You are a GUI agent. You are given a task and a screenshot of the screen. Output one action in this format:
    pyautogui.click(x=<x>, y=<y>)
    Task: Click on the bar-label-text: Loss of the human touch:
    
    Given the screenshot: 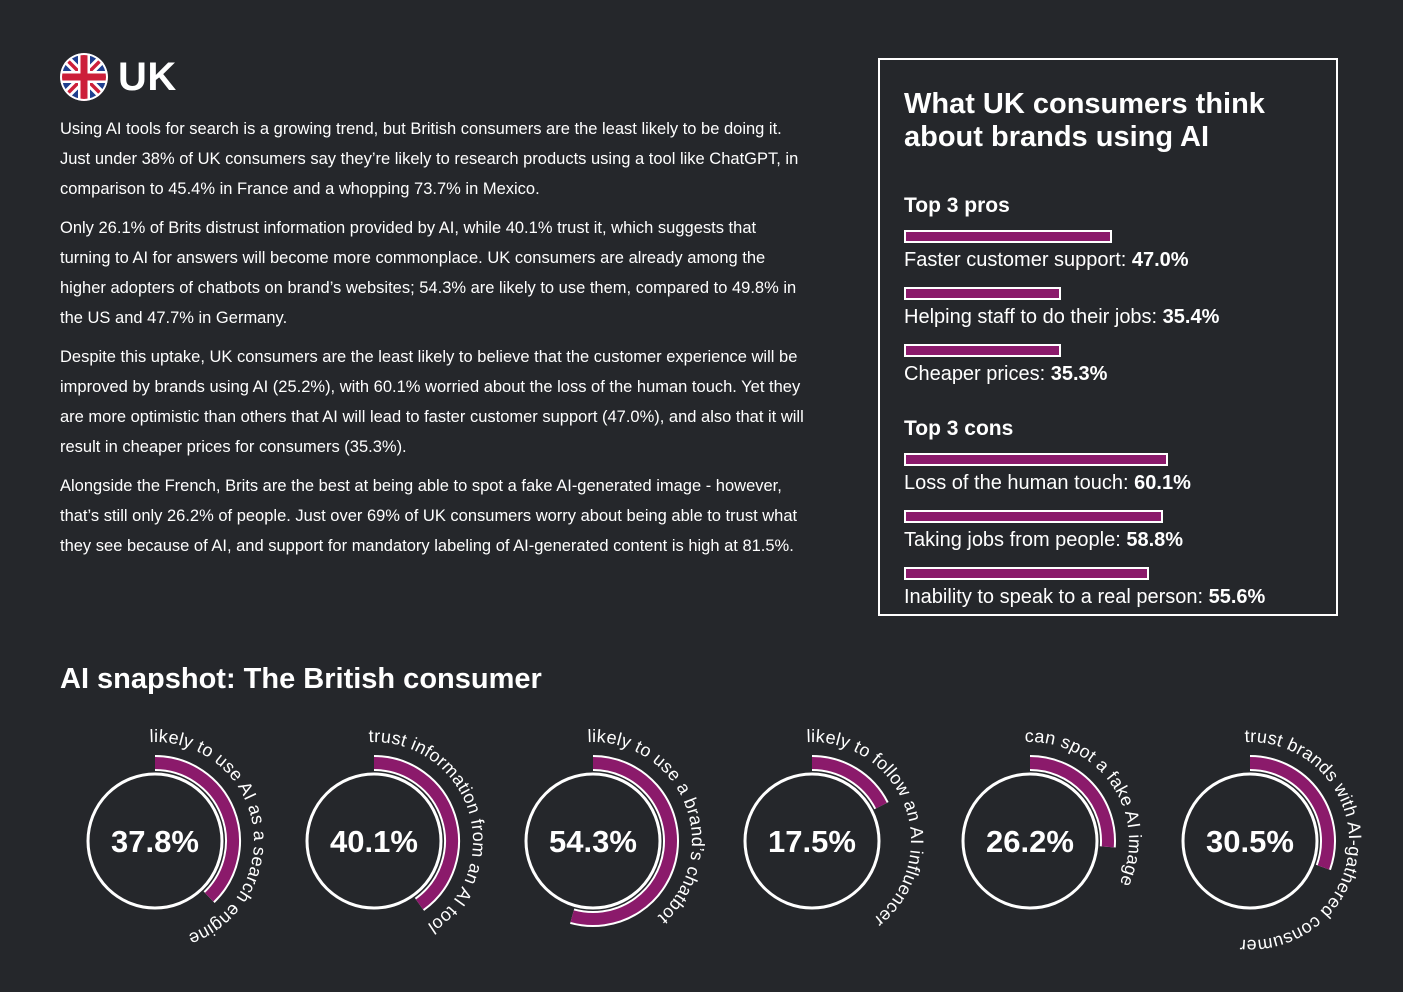 What is the action you would take?
    pyautogui.click(x=1019, y=483)
    